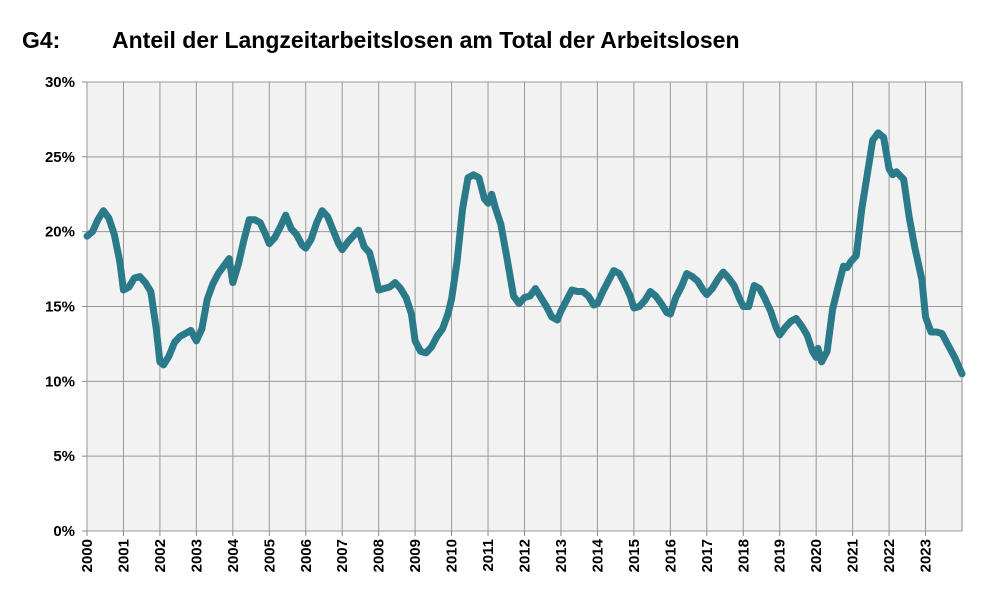  What do you see at coordinates (743, 555) in the screenshot?
I see `x-tick-label: 2018` at bounding box center [743, 555].